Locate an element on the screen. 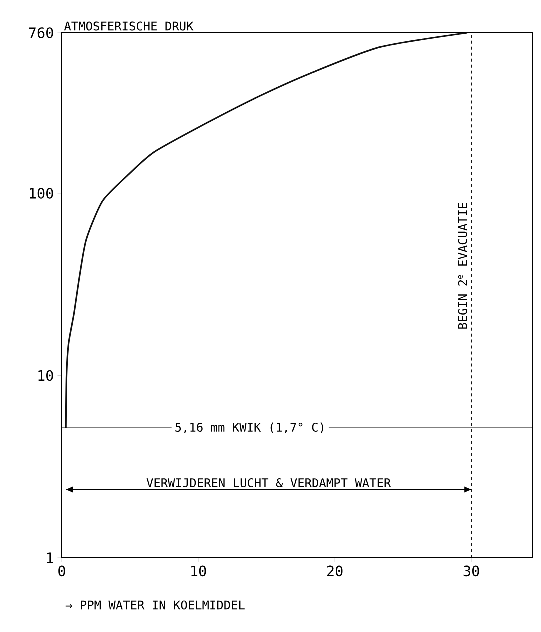  x-tick-label: 0 is located at coordinates (62, 571).